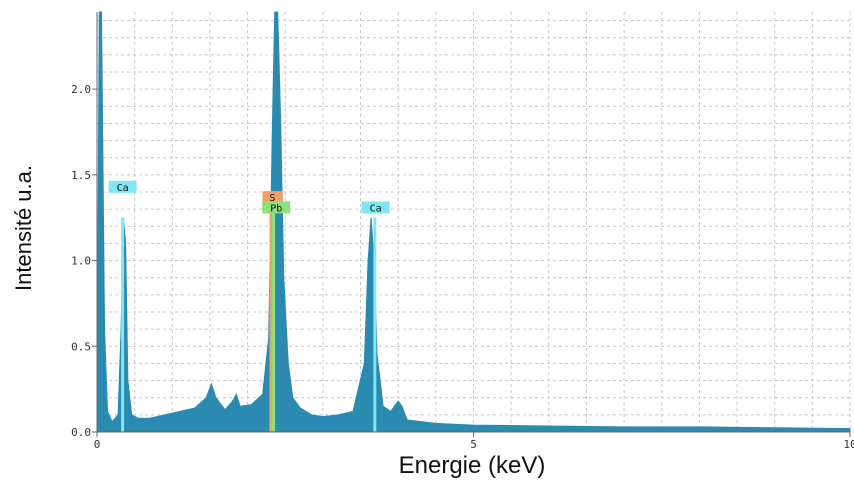 Image resolution: width=854 pixels, height=495 pixels. Describe the element at coordinates (473, 444) in the screenshot. I see `x-tick-label: 5` at that location.